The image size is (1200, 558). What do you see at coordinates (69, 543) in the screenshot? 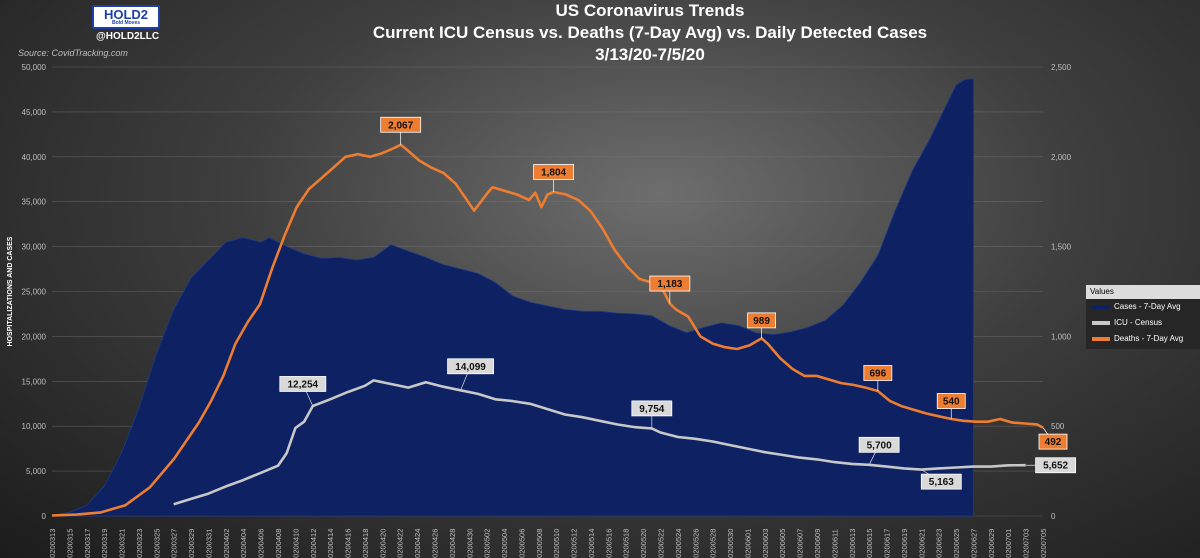
I see `x-tick-label: 20200315` at bounding box center [69, 543].